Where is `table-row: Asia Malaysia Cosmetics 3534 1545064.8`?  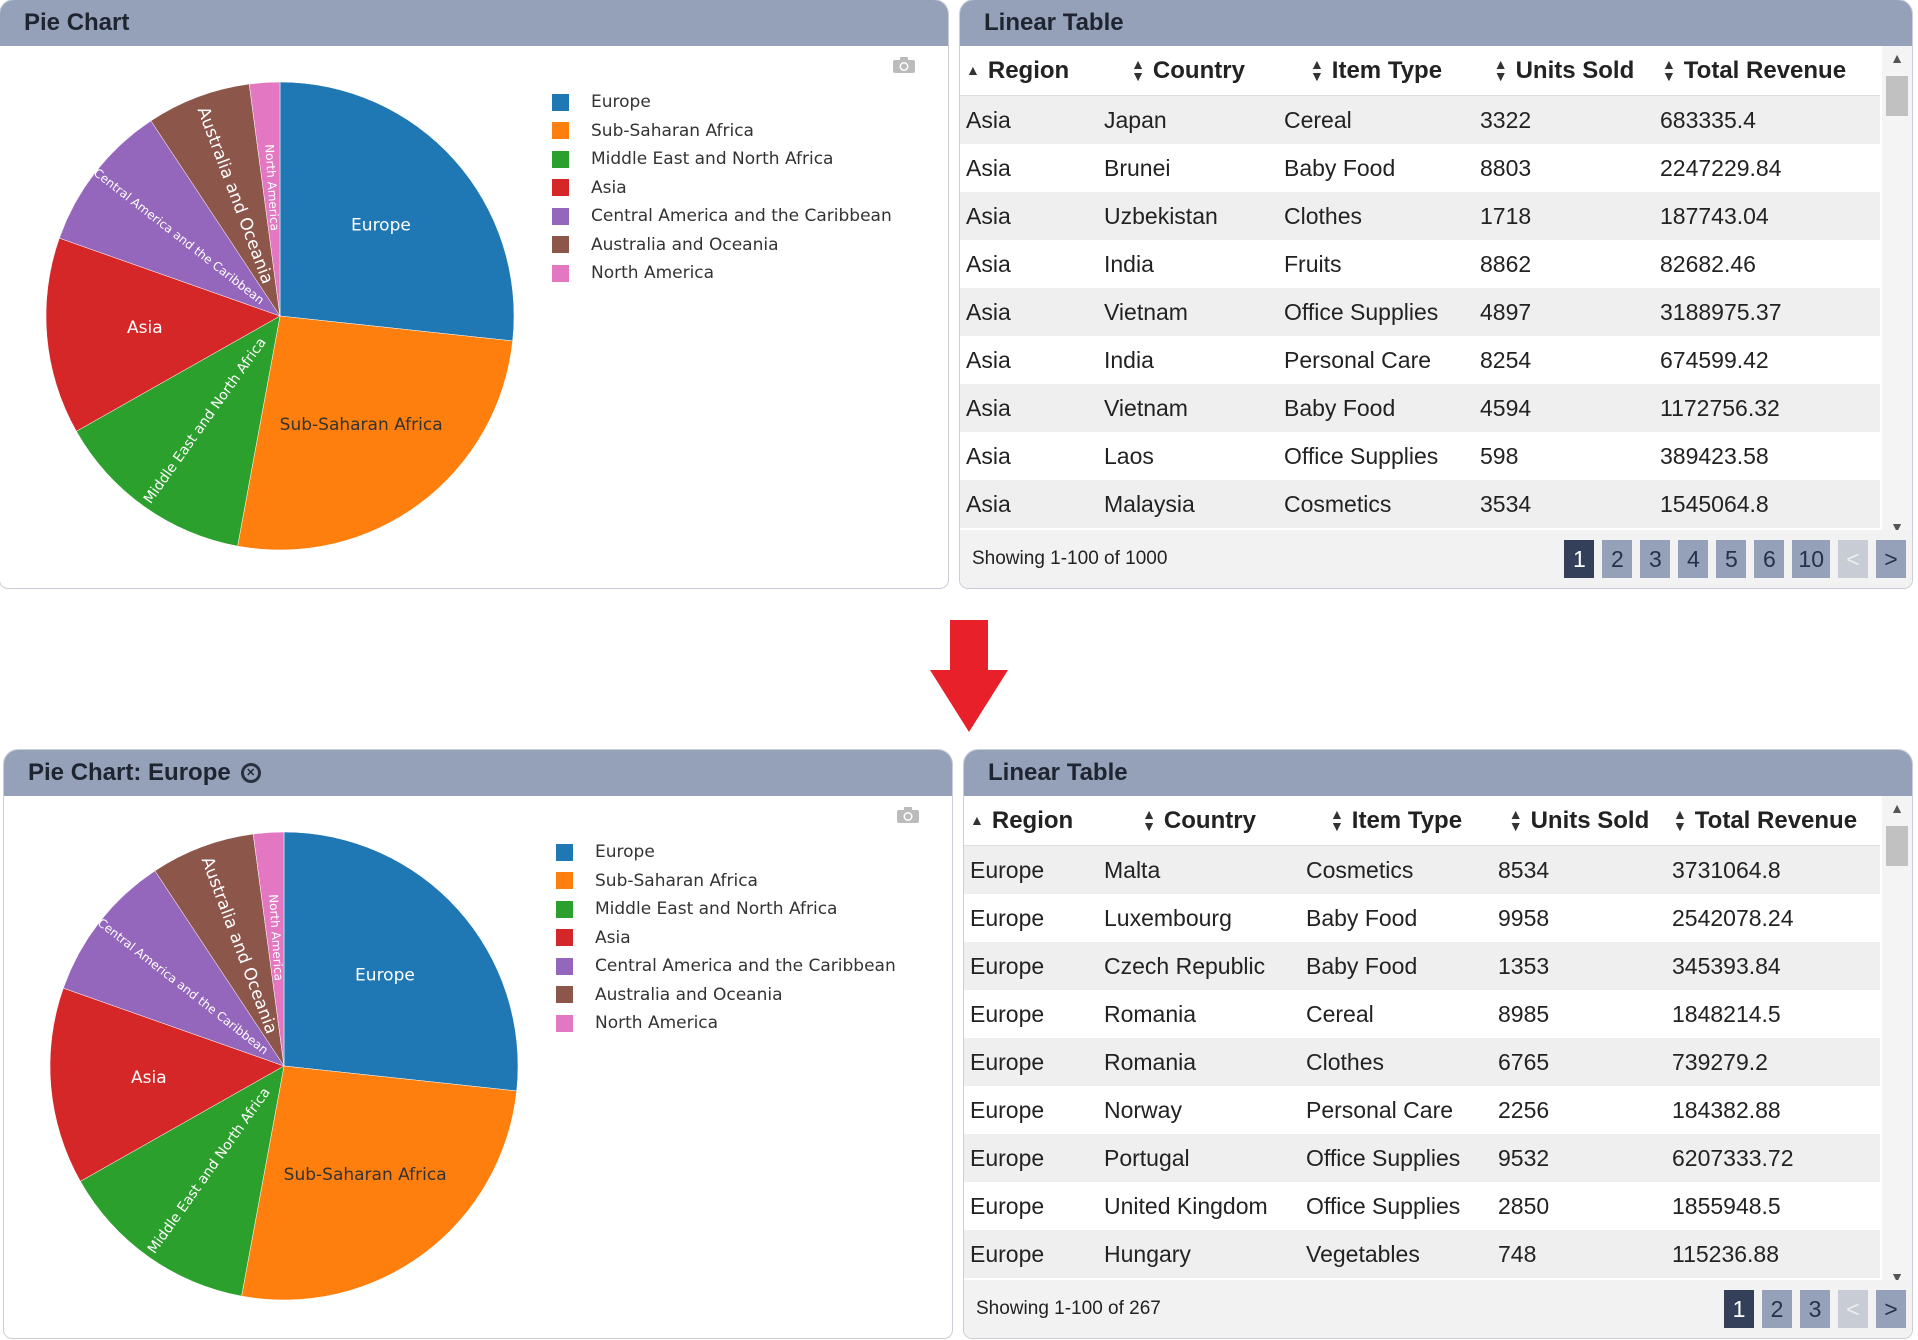 table-row: Asia Malaysia Cosmetics 3534 1545064.8 is located at coordinates (1420, 504).